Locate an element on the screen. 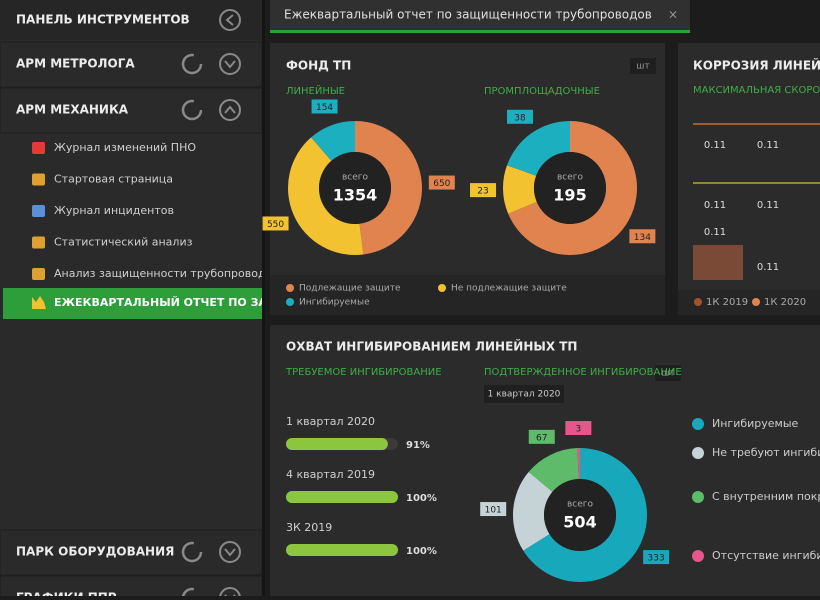 The height and width of the screenshot is (600, 820). panel-title: ОХВАТ ИНГИБИРОВАНИЕМ ЛИНЕЙНЫХ ТП is located at coordinates (431, 346).